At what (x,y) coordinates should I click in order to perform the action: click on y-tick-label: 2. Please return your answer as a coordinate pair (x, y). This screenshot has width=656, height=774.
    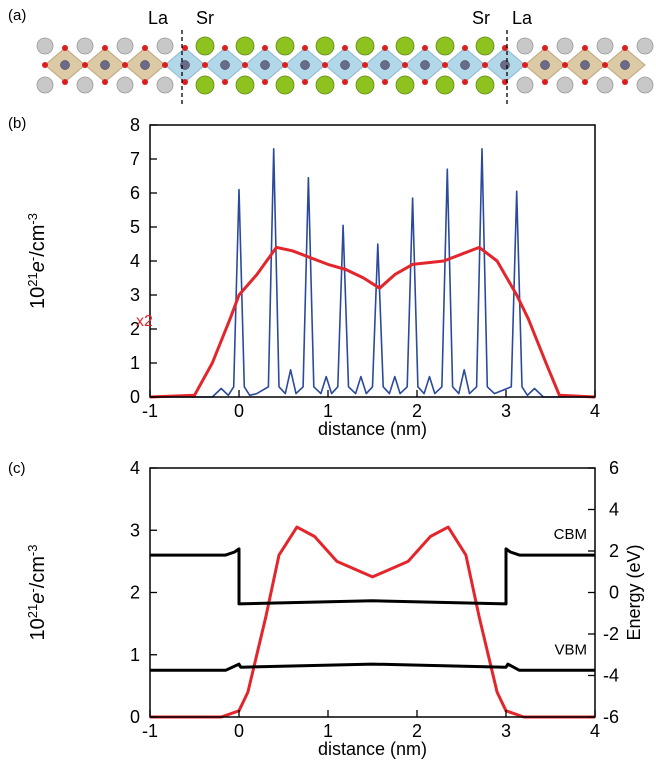
    Looking at the image, I should click on (135, 593).